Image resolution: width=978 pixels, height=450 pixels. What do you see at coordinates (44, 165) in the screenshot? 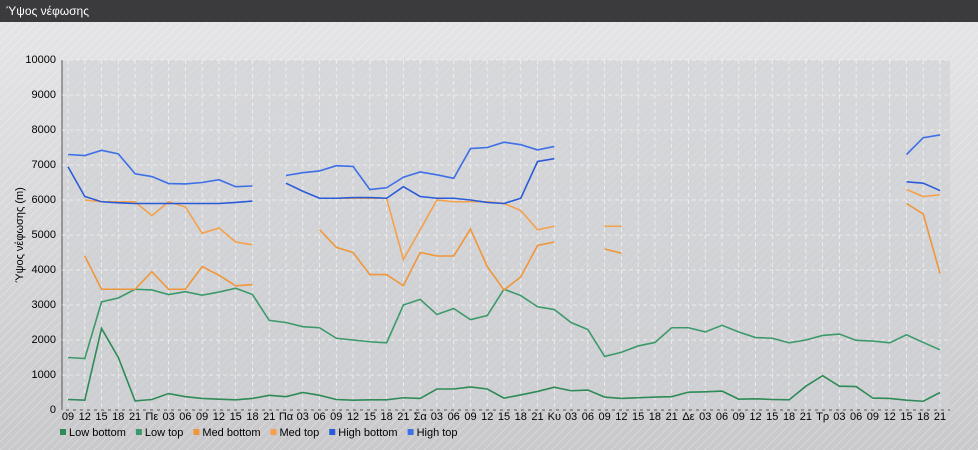
I see `y-tick-label: 7000` at bounding box center [44, 165].